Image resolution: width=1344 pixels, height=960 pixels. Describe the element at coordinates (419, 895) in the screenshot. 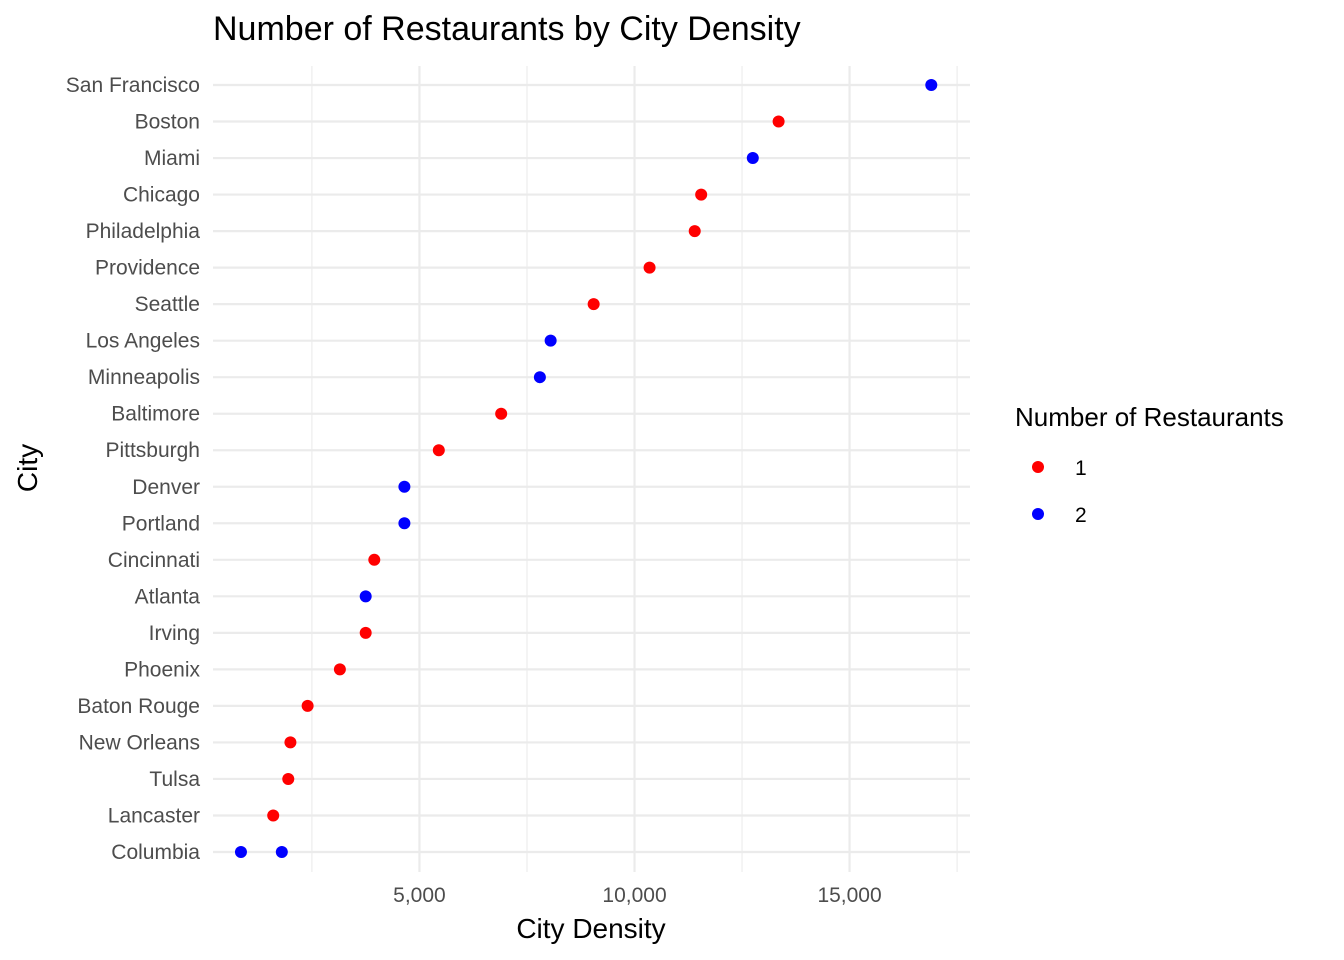

I see `x-tick-label: 5,000` at that location.